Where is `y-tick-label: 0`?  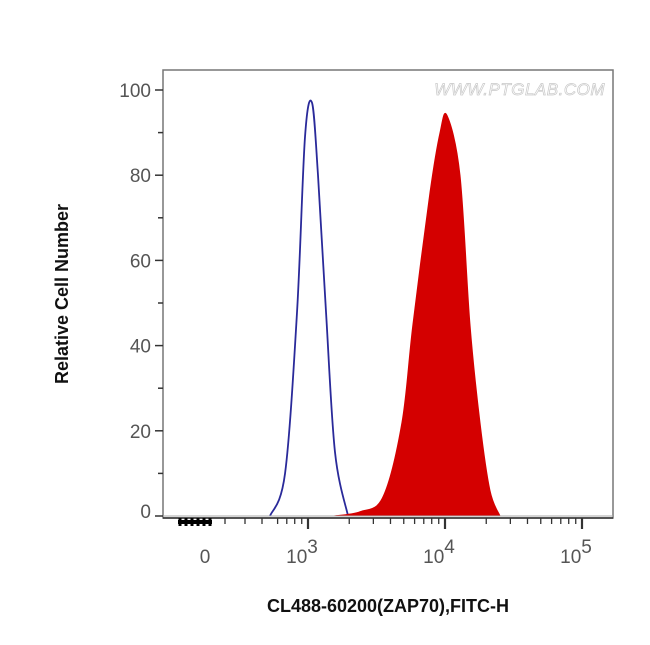 y-tick-label: 0 is located at coordinates (145, 512).